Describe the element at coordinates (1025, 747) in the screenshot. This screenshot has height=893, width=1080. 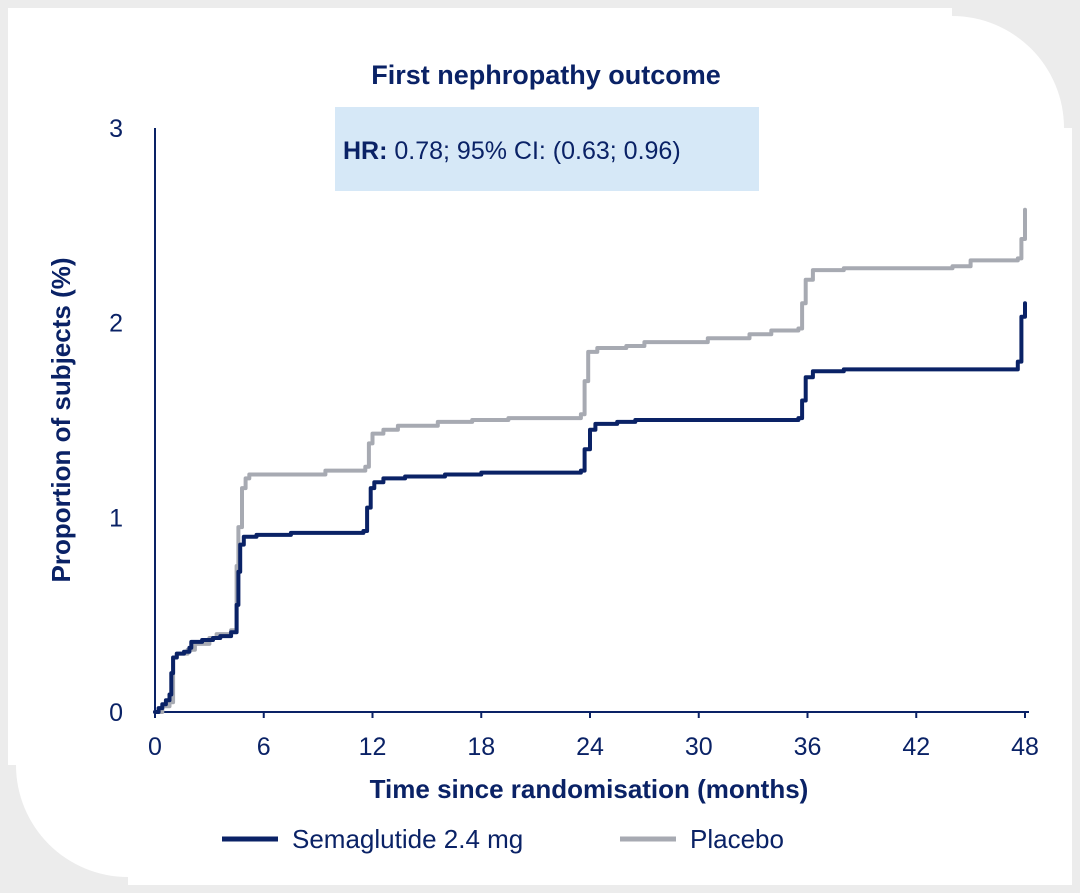
I see `x-tick-label: 48` at that location.